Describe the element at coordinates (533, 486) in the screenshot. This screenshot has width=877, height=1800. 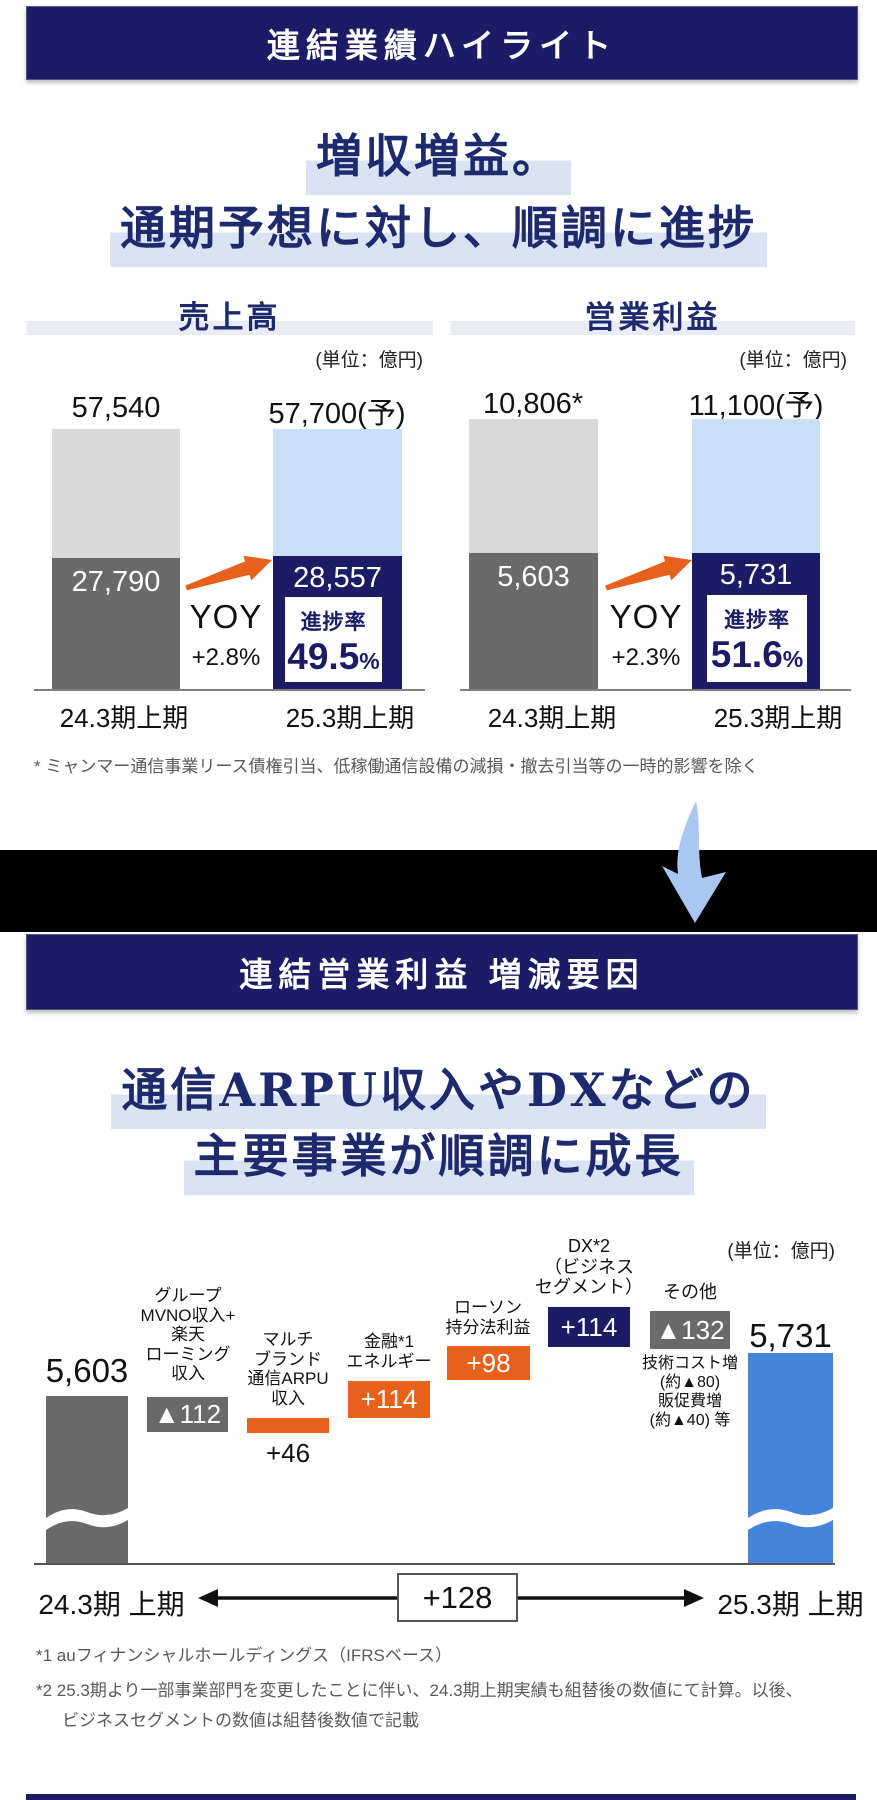
I see `profit-prev-bar-upper` at that location.